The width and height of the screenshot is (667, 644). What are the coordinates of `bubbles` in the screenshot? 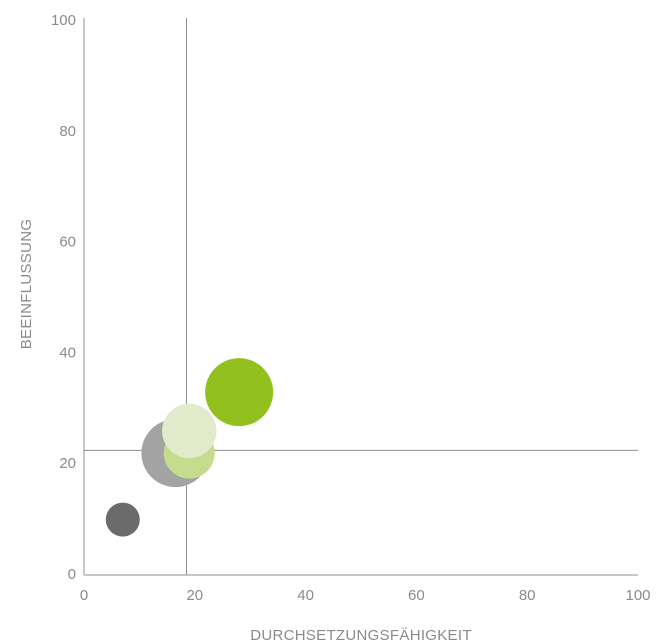 It's located at (189, 447).